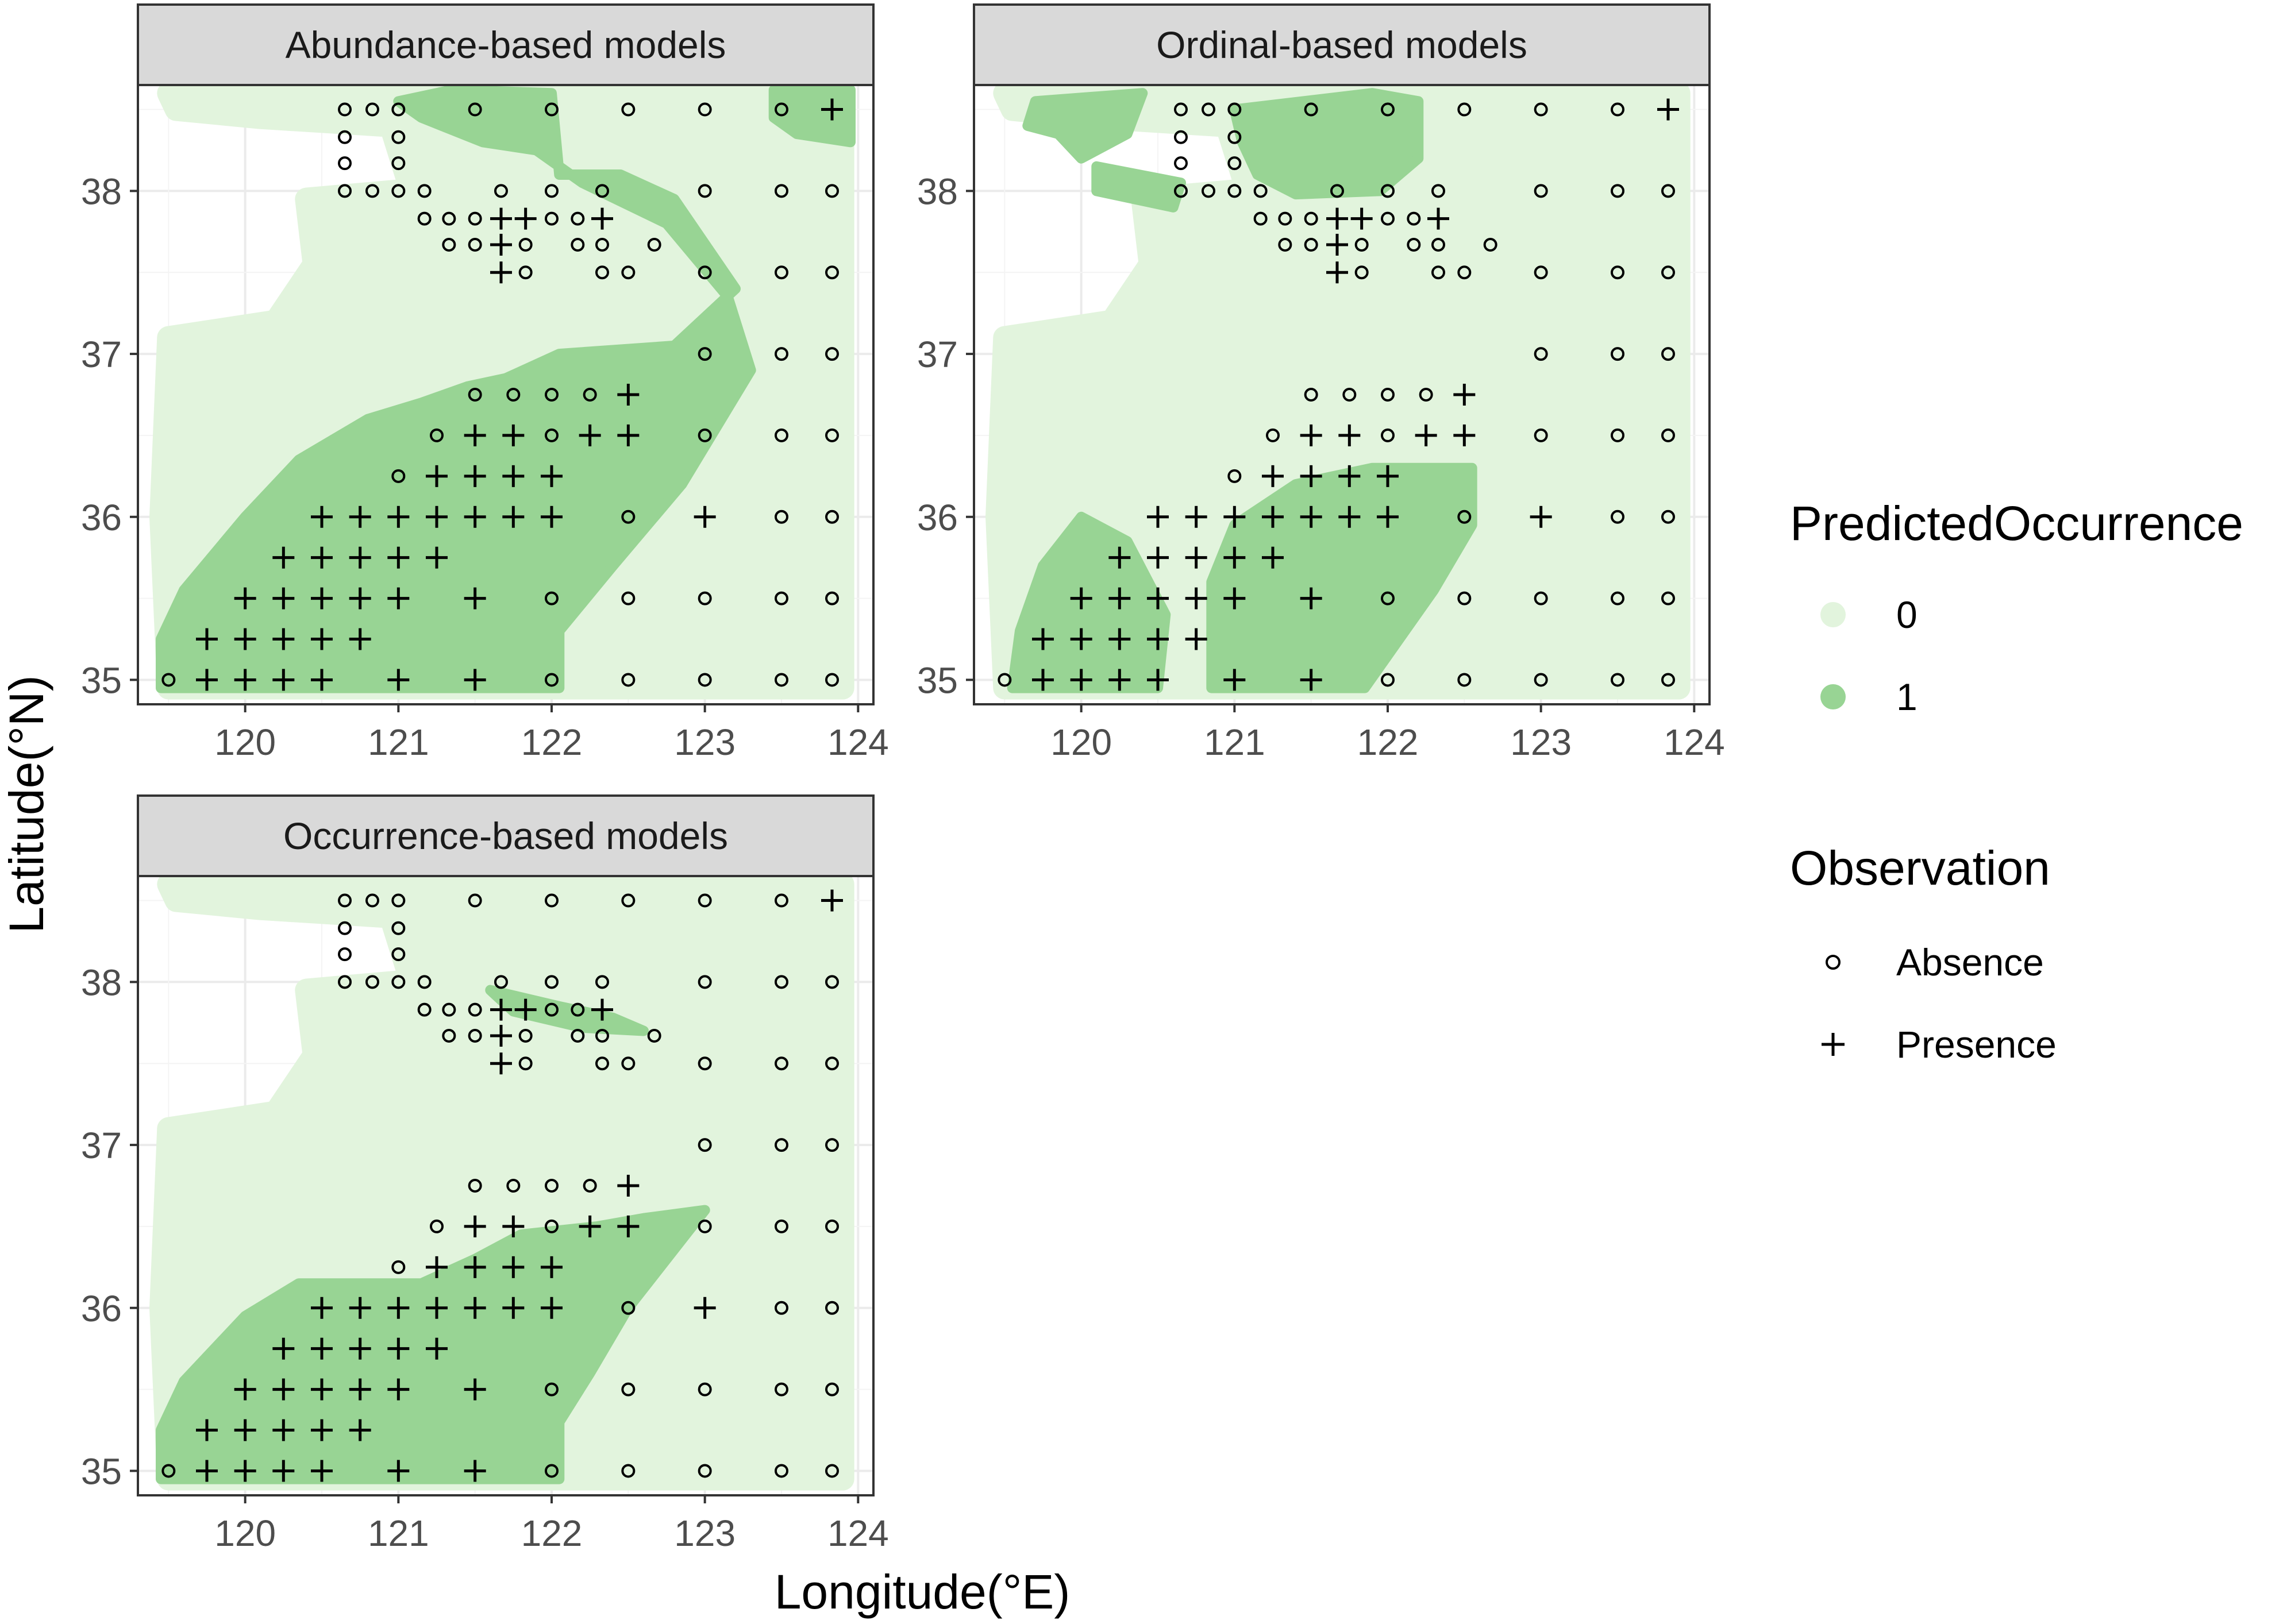 The width and height of the screenshot is (2287, 1624). What do you see at coordinates (705, 742) in the screenshot?
I see `x-tick-label: 123` at bounding box center [705, 742].